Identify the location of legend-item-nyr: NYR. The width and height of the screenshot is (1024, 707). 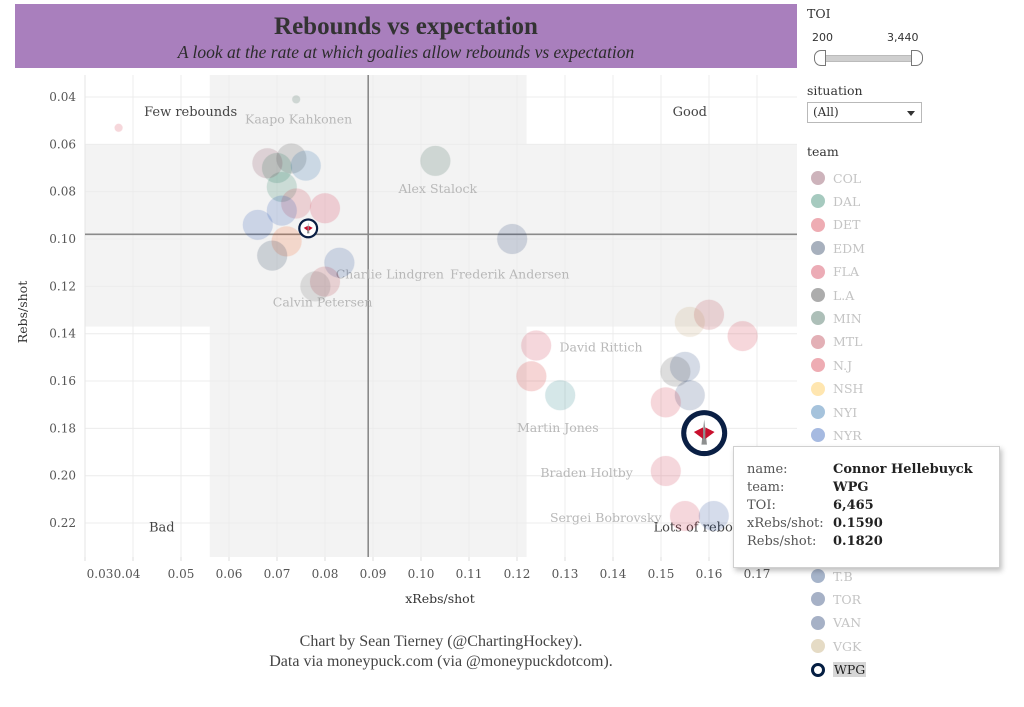
(836, 435).